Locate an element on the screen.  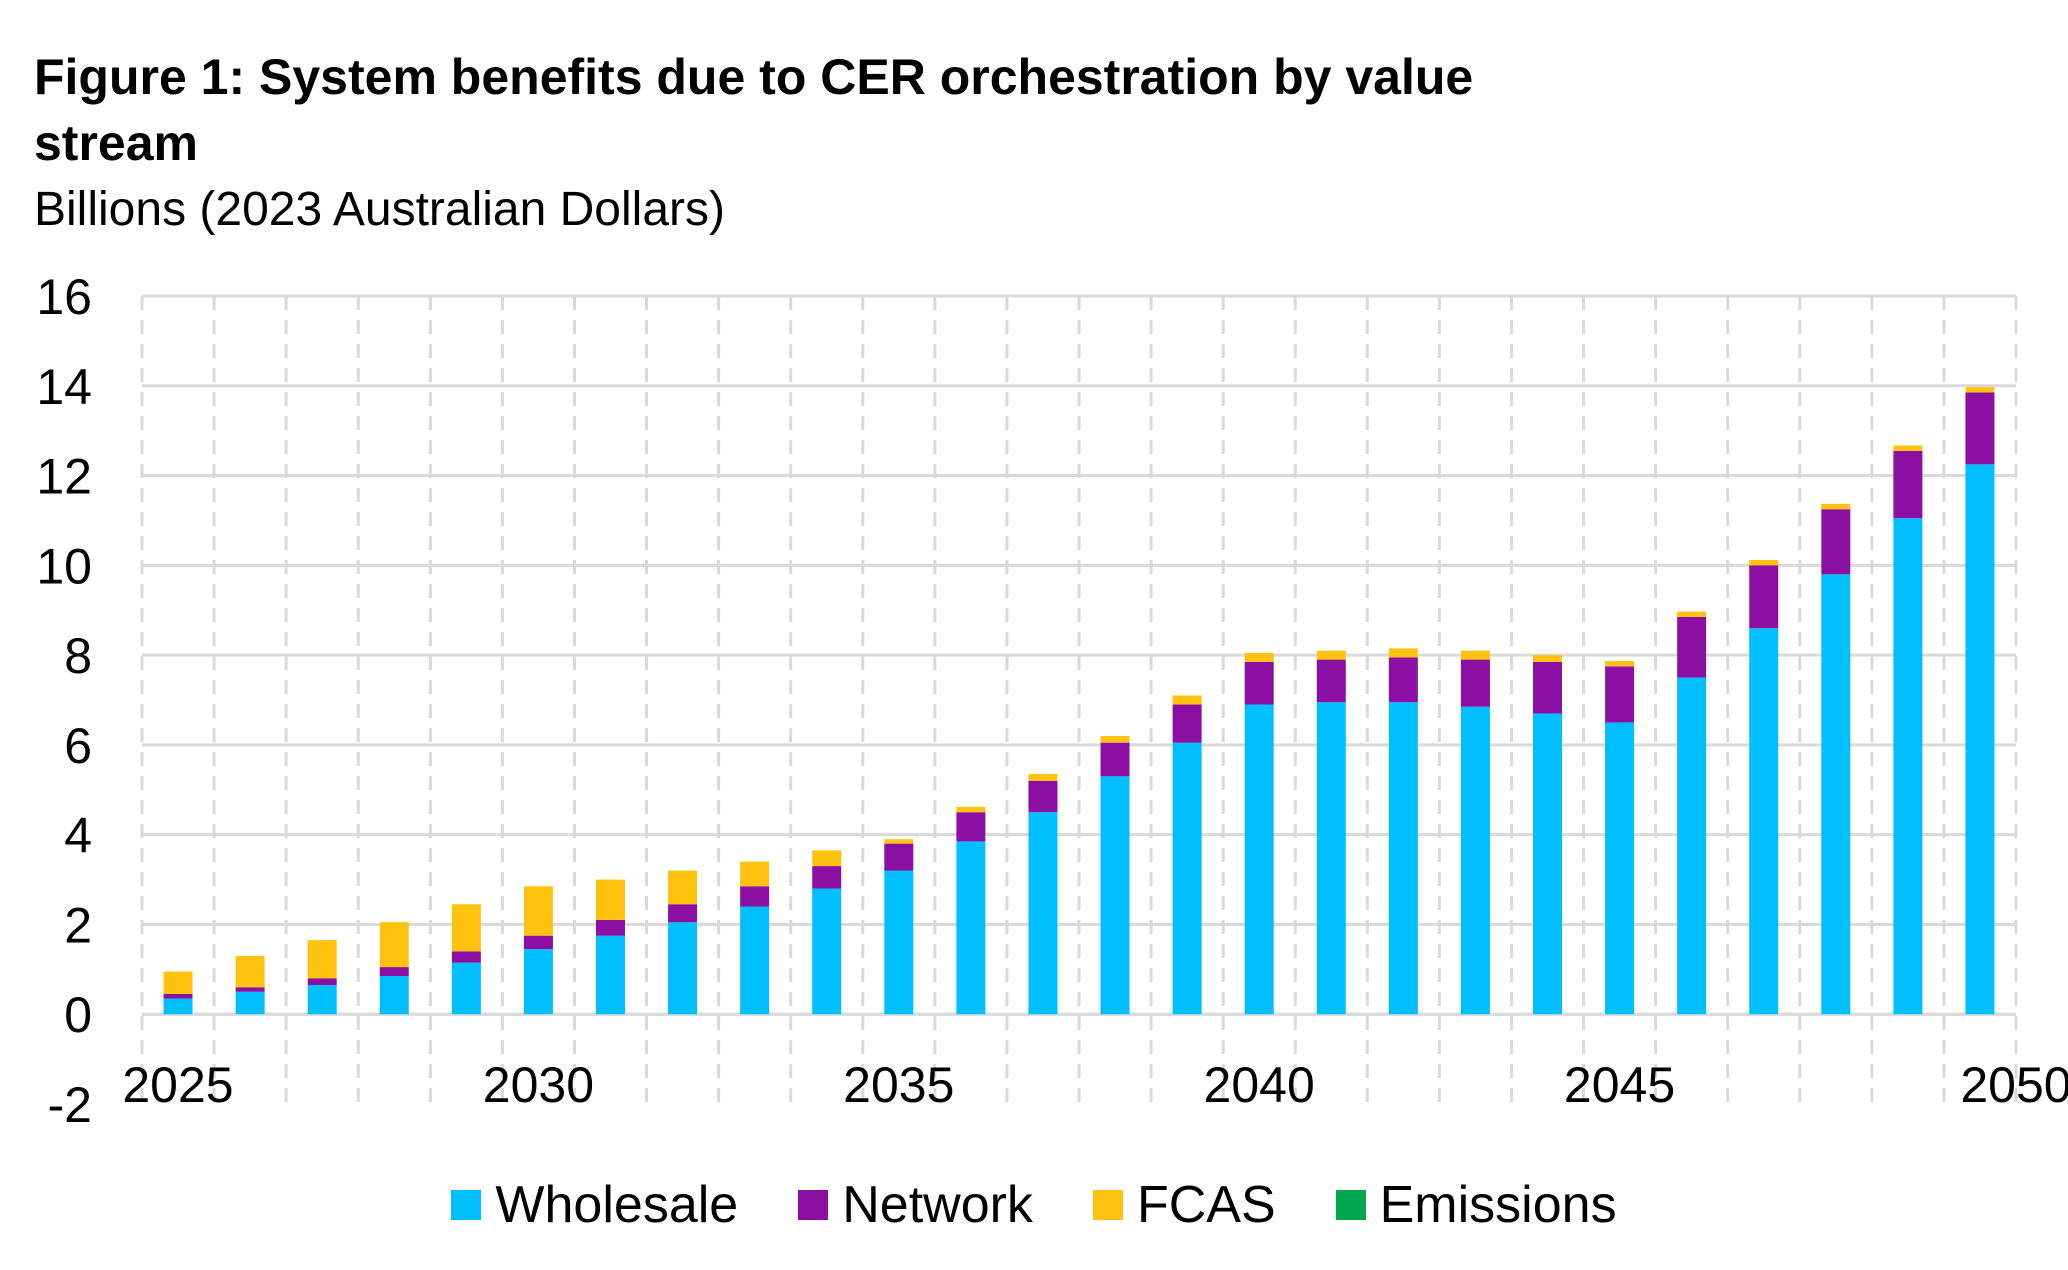
y-tick-label: 14 is located at coordinates (64, 387).